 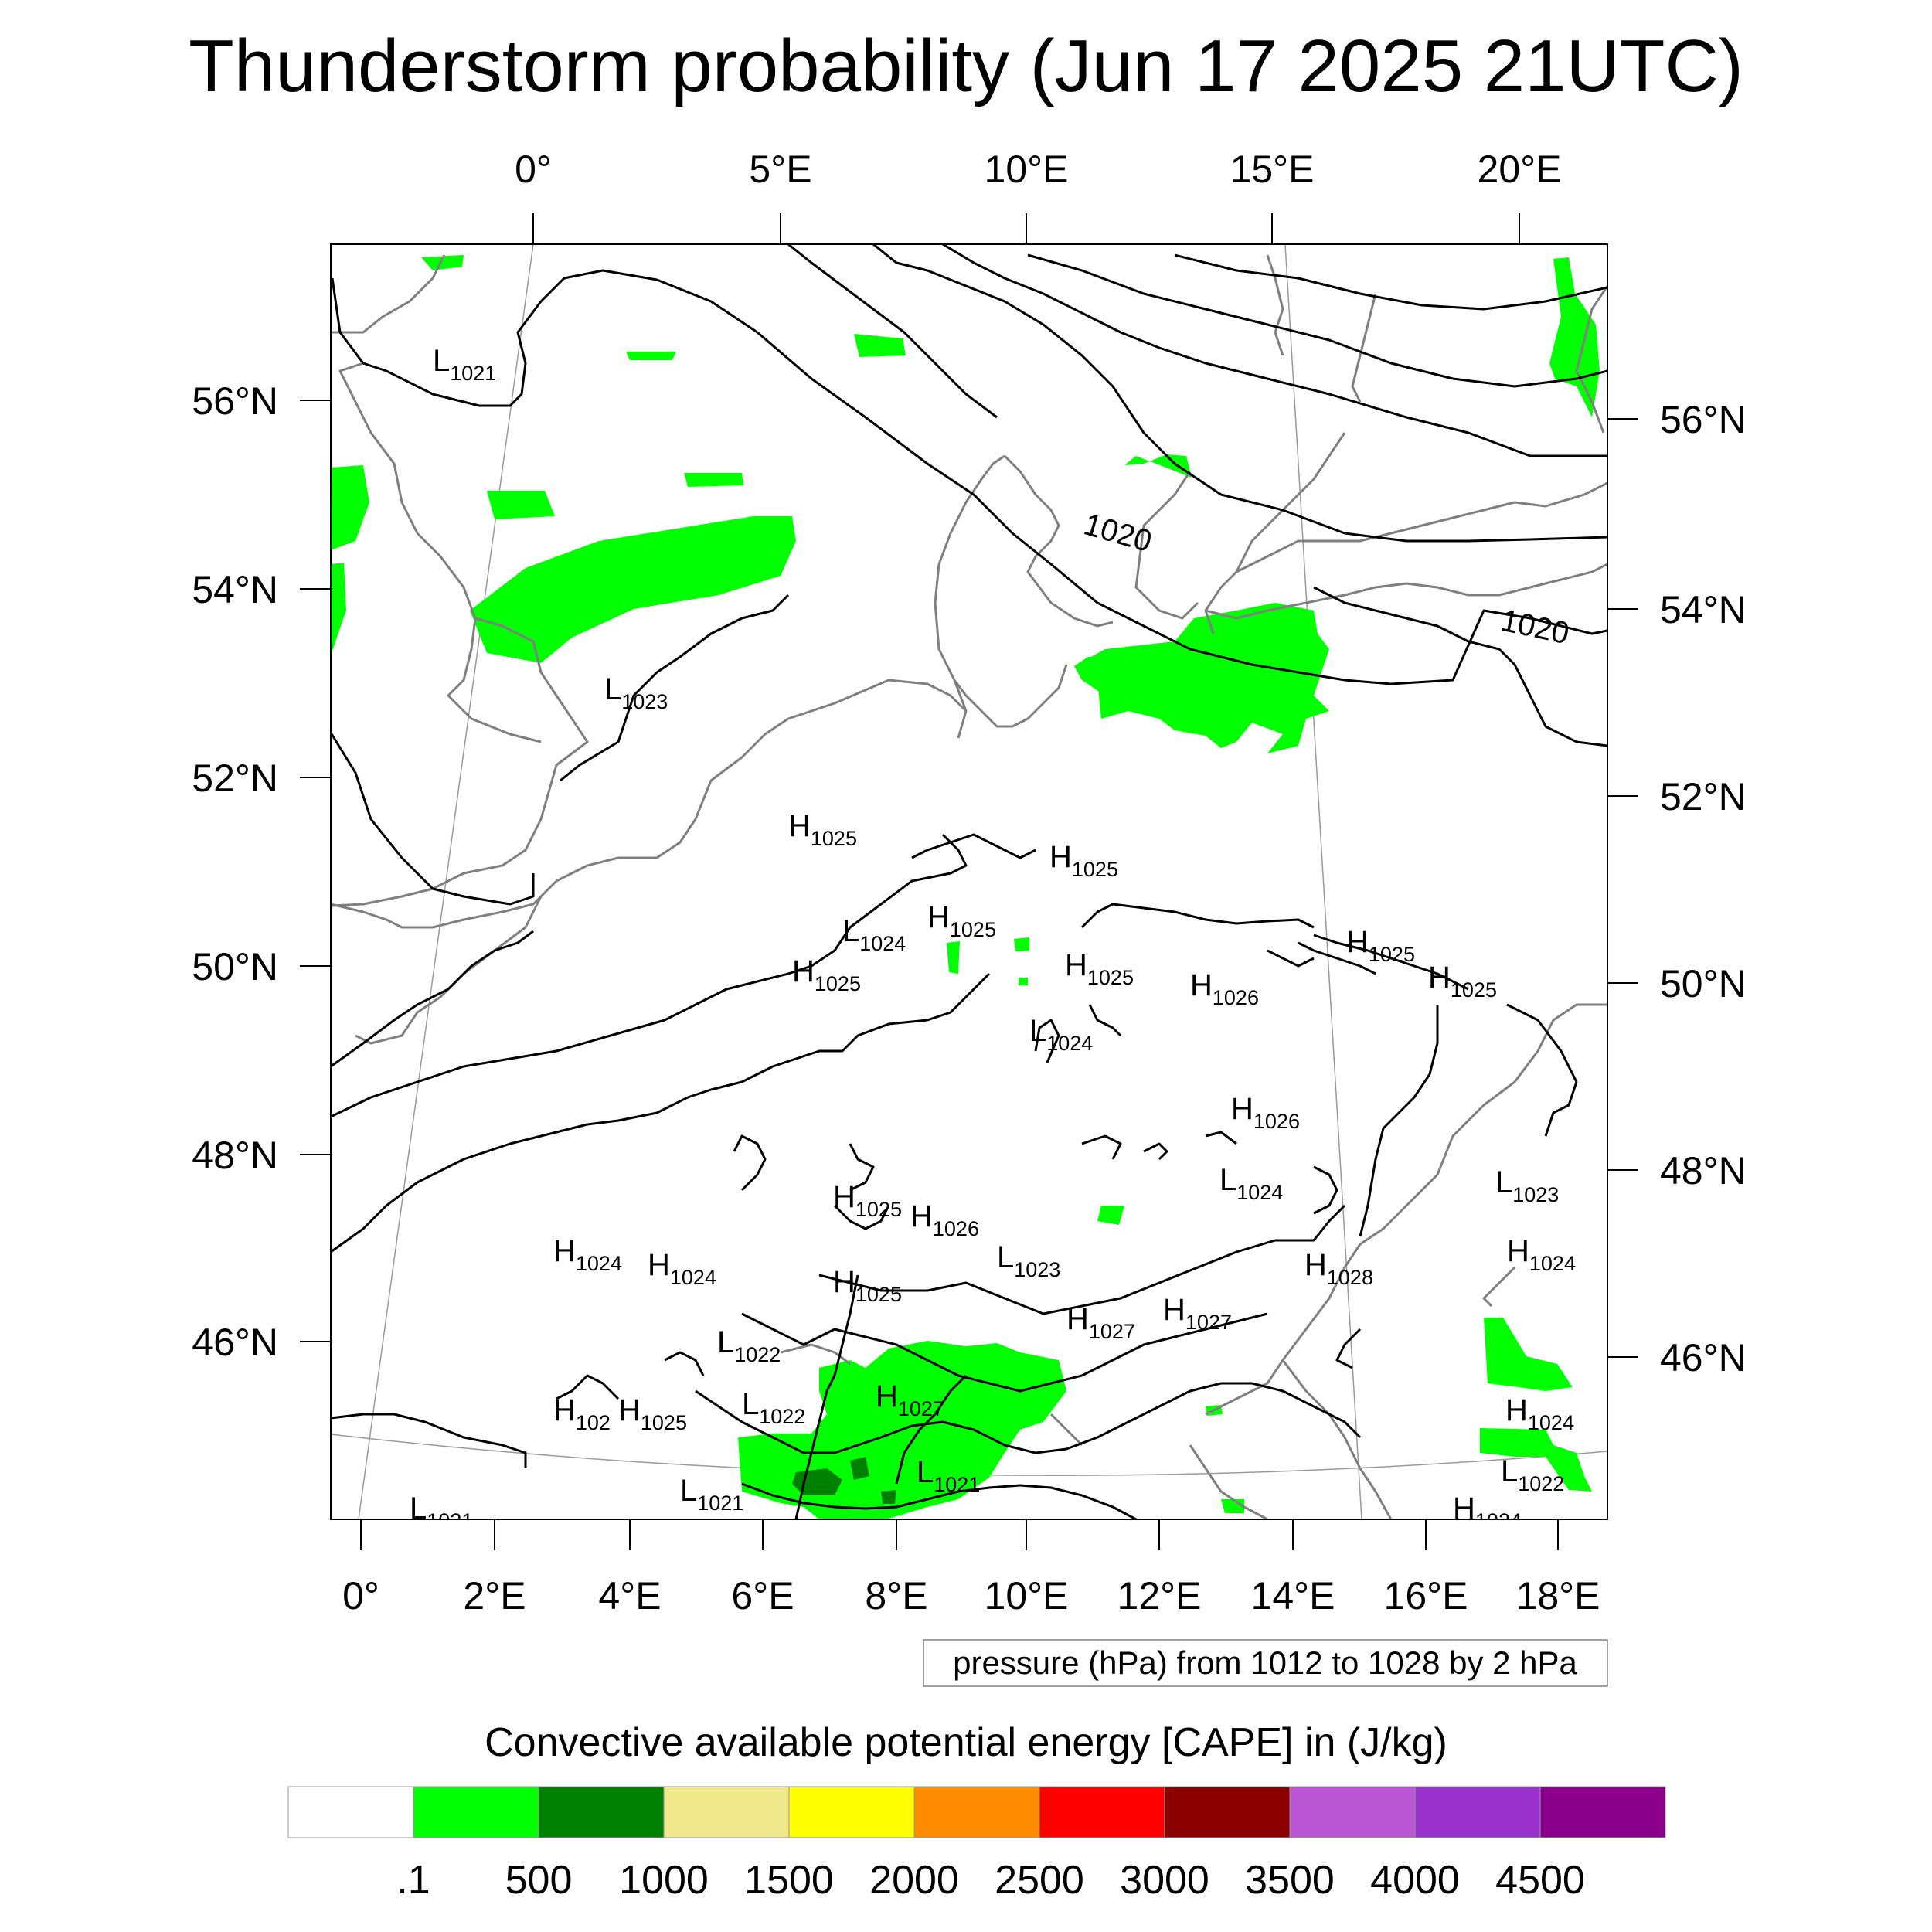 I want to click on top-lon-labels: 0° 5°E 10°E 15°E 20°E, so click(x=1038, y=169).